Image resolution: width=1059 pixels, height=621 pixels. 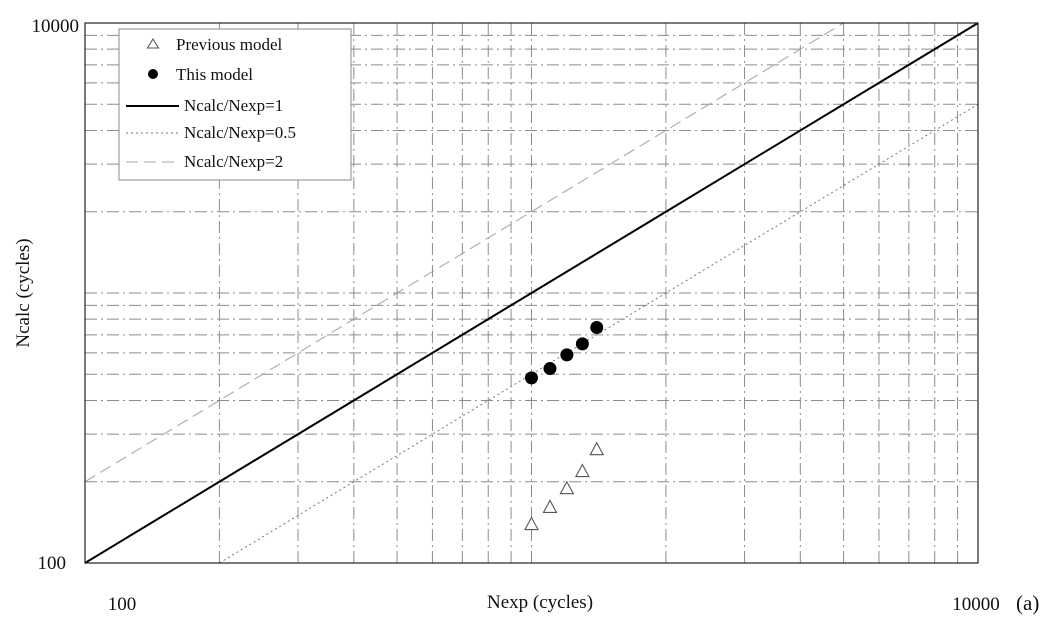 I want to click on x-tick-label-right: 10000, so click(x=976, y=604).